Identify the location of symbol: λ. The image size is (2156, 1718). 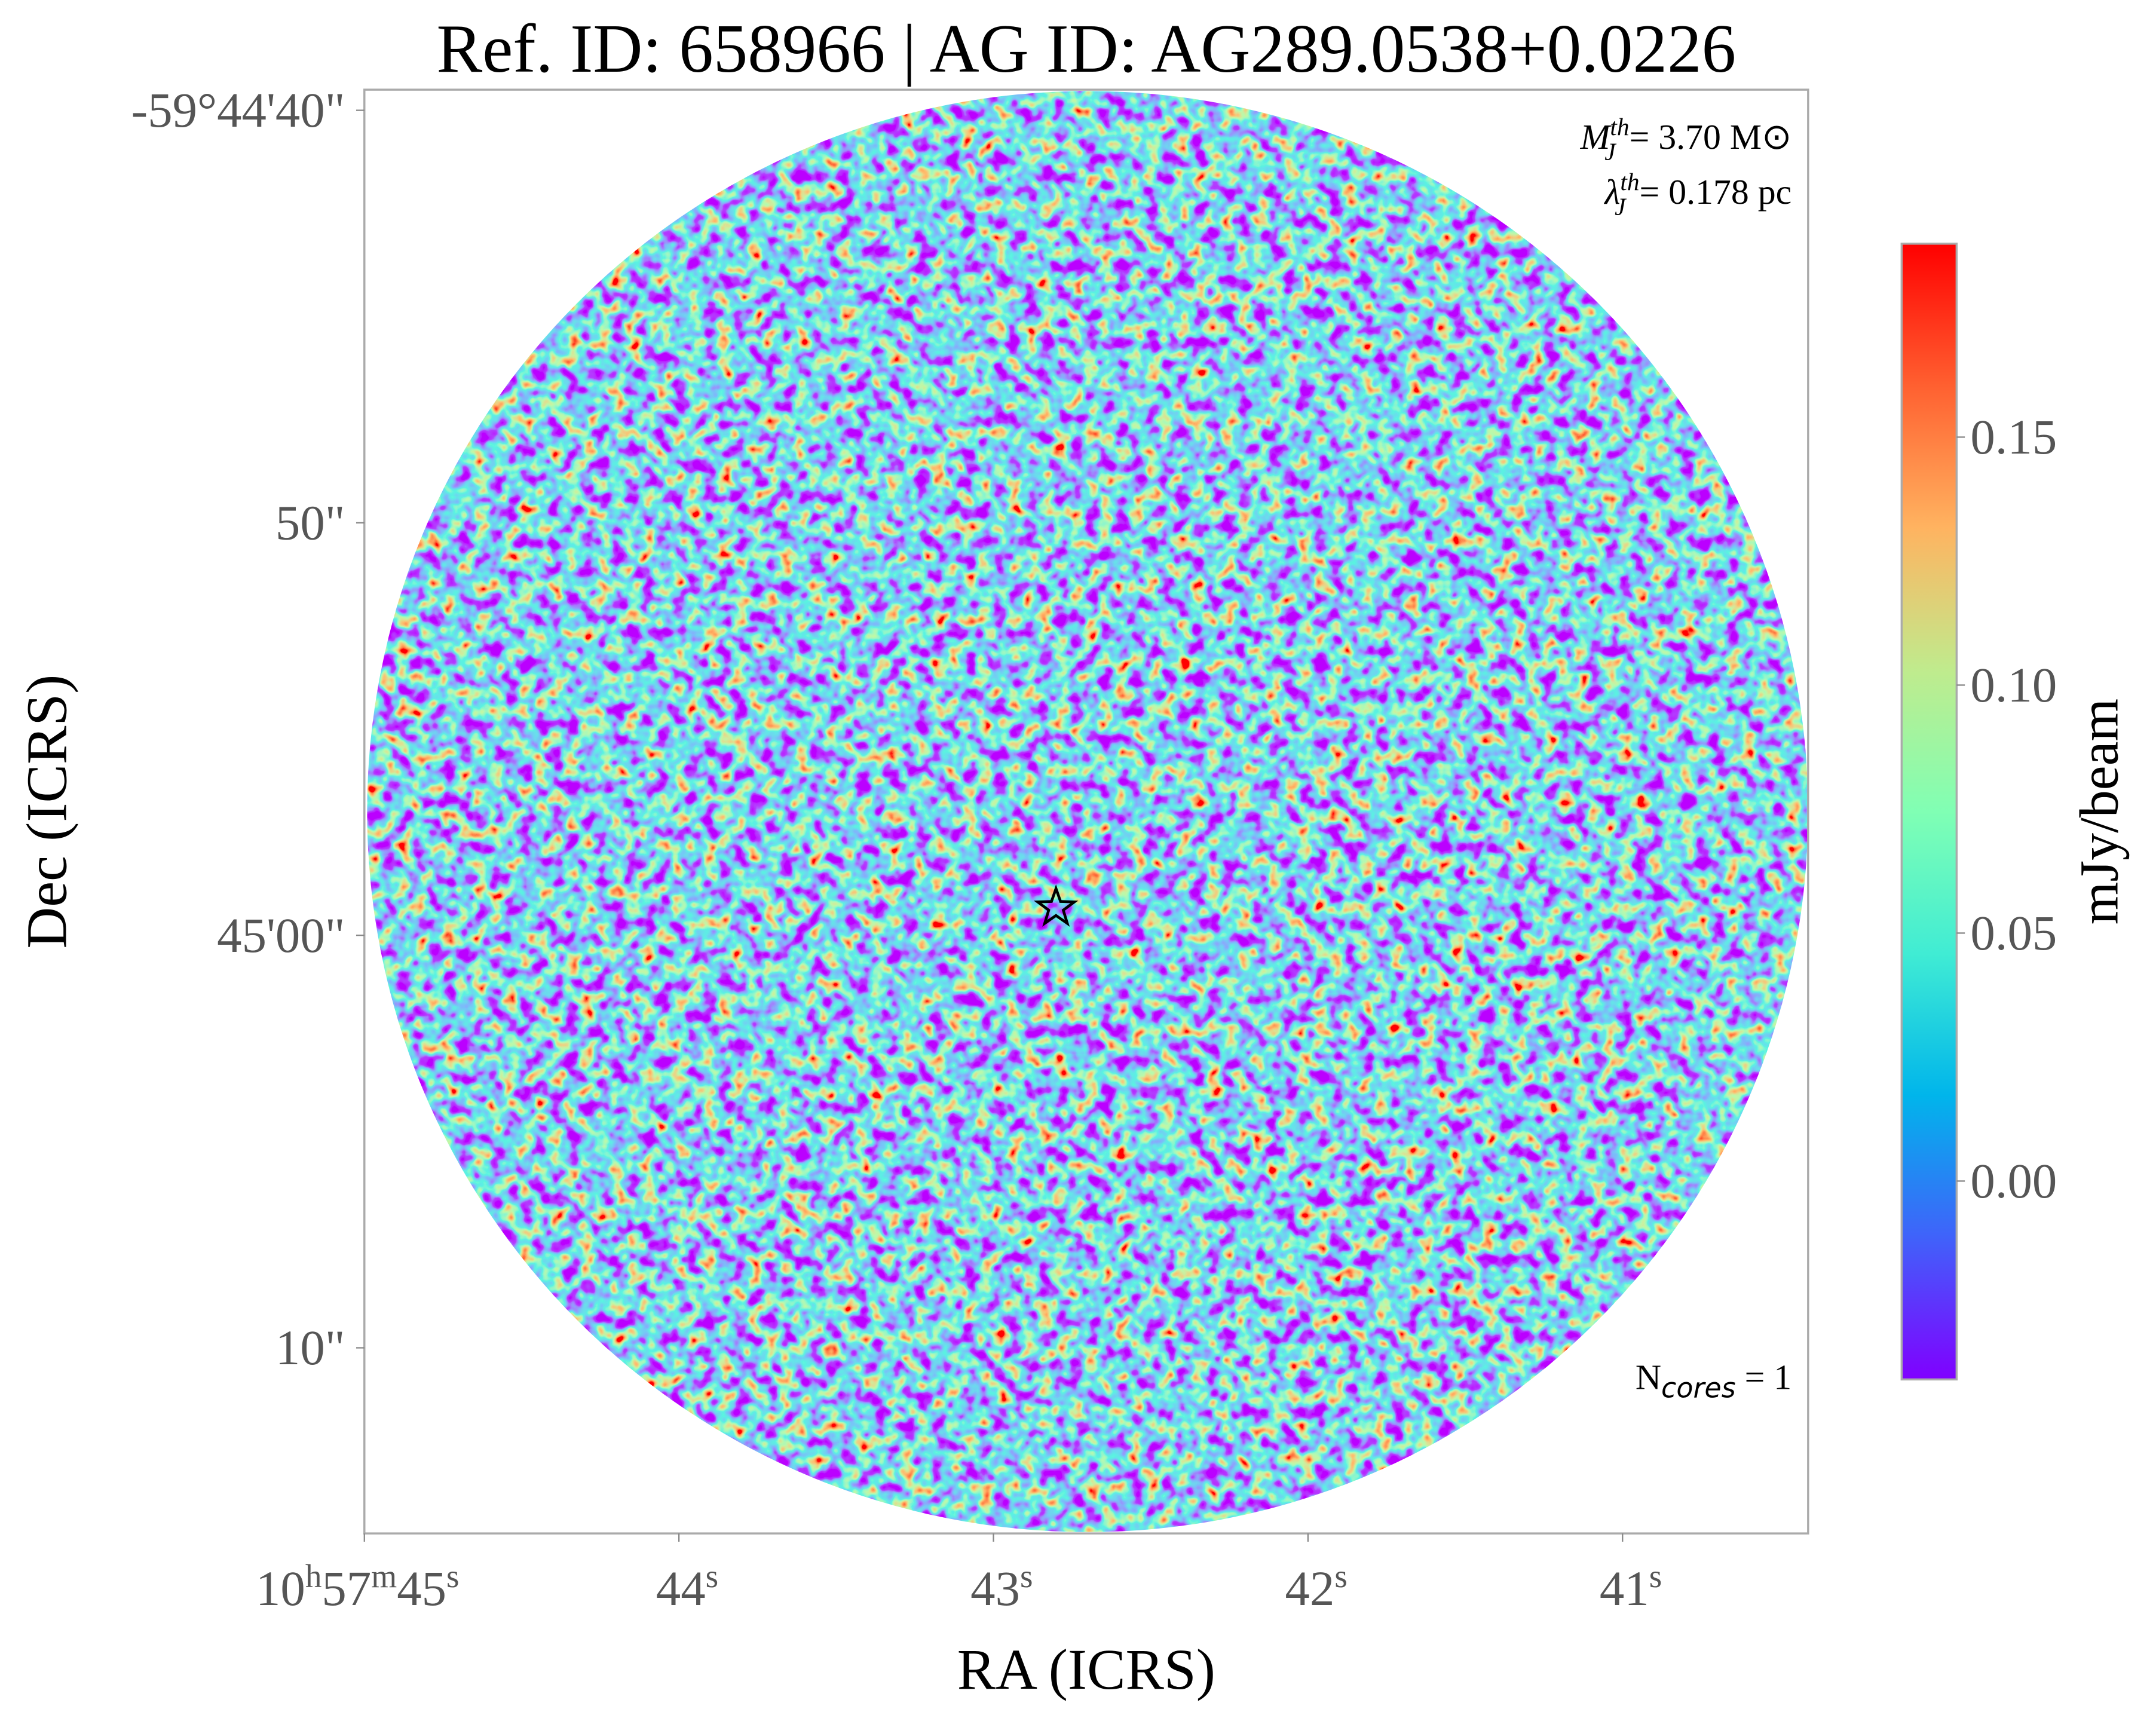
(1611, 192).